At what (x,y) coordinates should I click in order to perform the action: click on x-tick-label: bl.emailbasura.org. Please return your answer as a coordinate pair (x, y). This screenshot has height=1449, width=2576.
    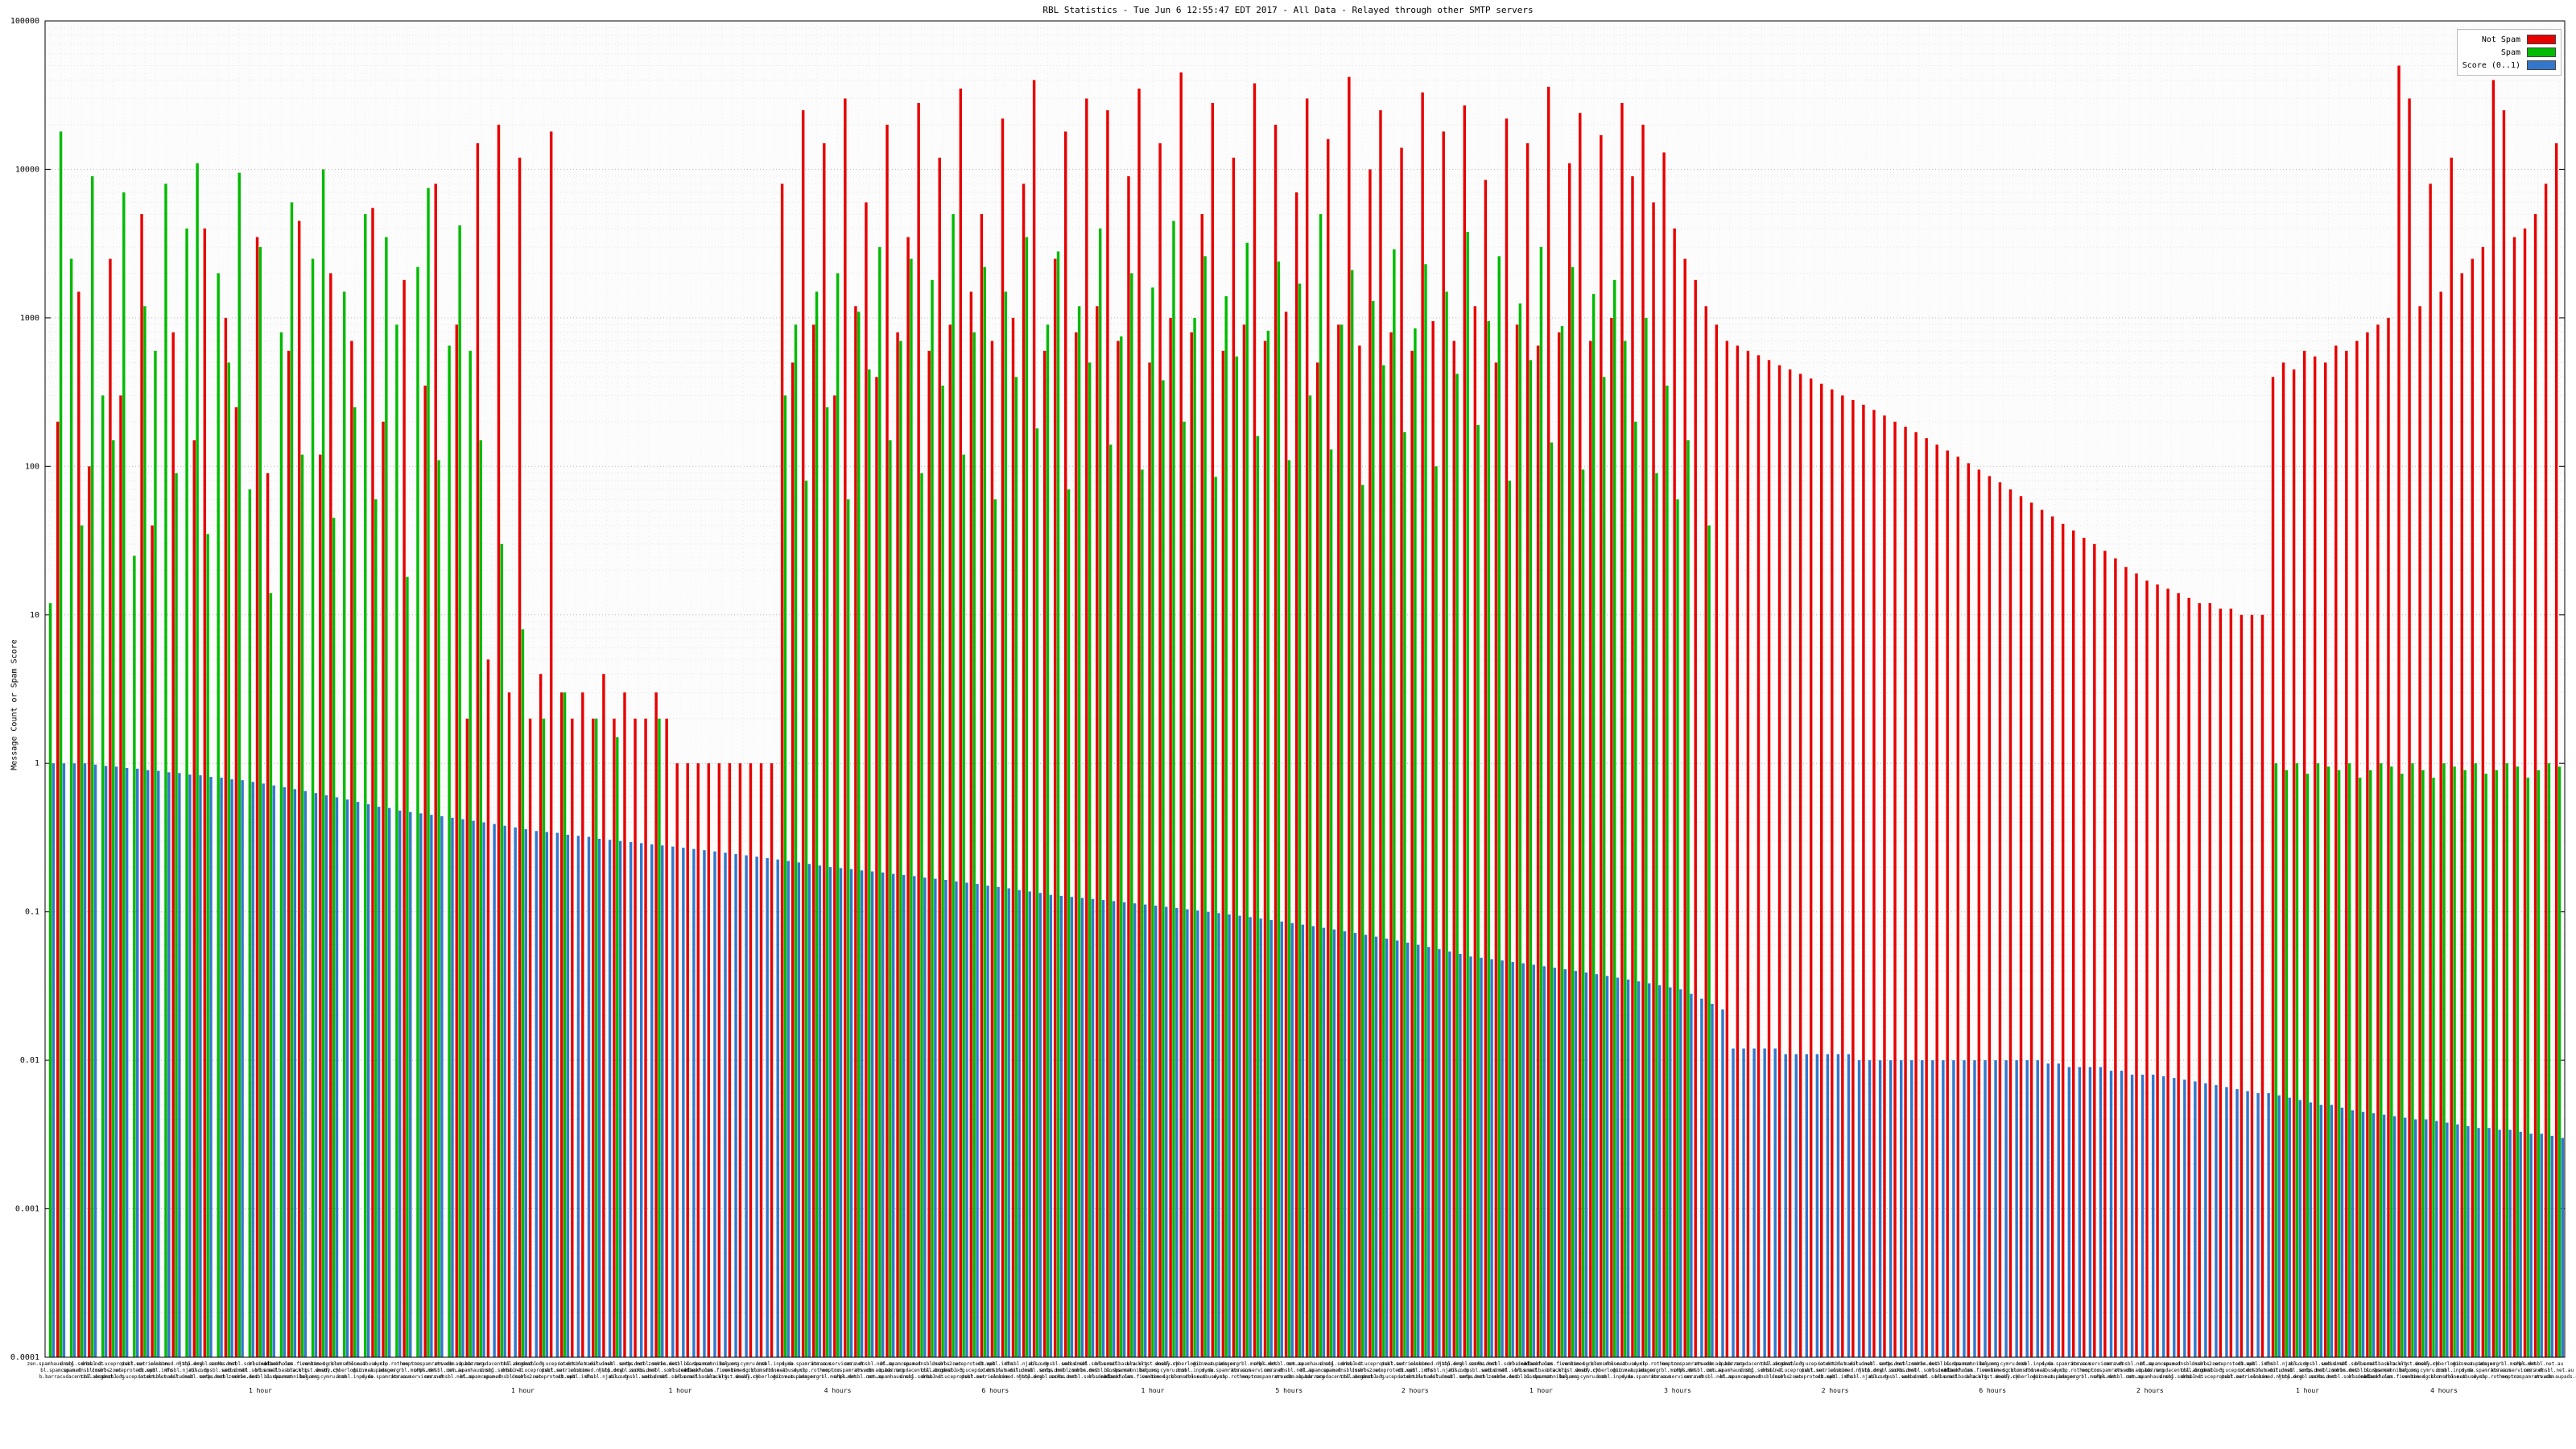
    Looking at the image, I should click on (2381, 1364).